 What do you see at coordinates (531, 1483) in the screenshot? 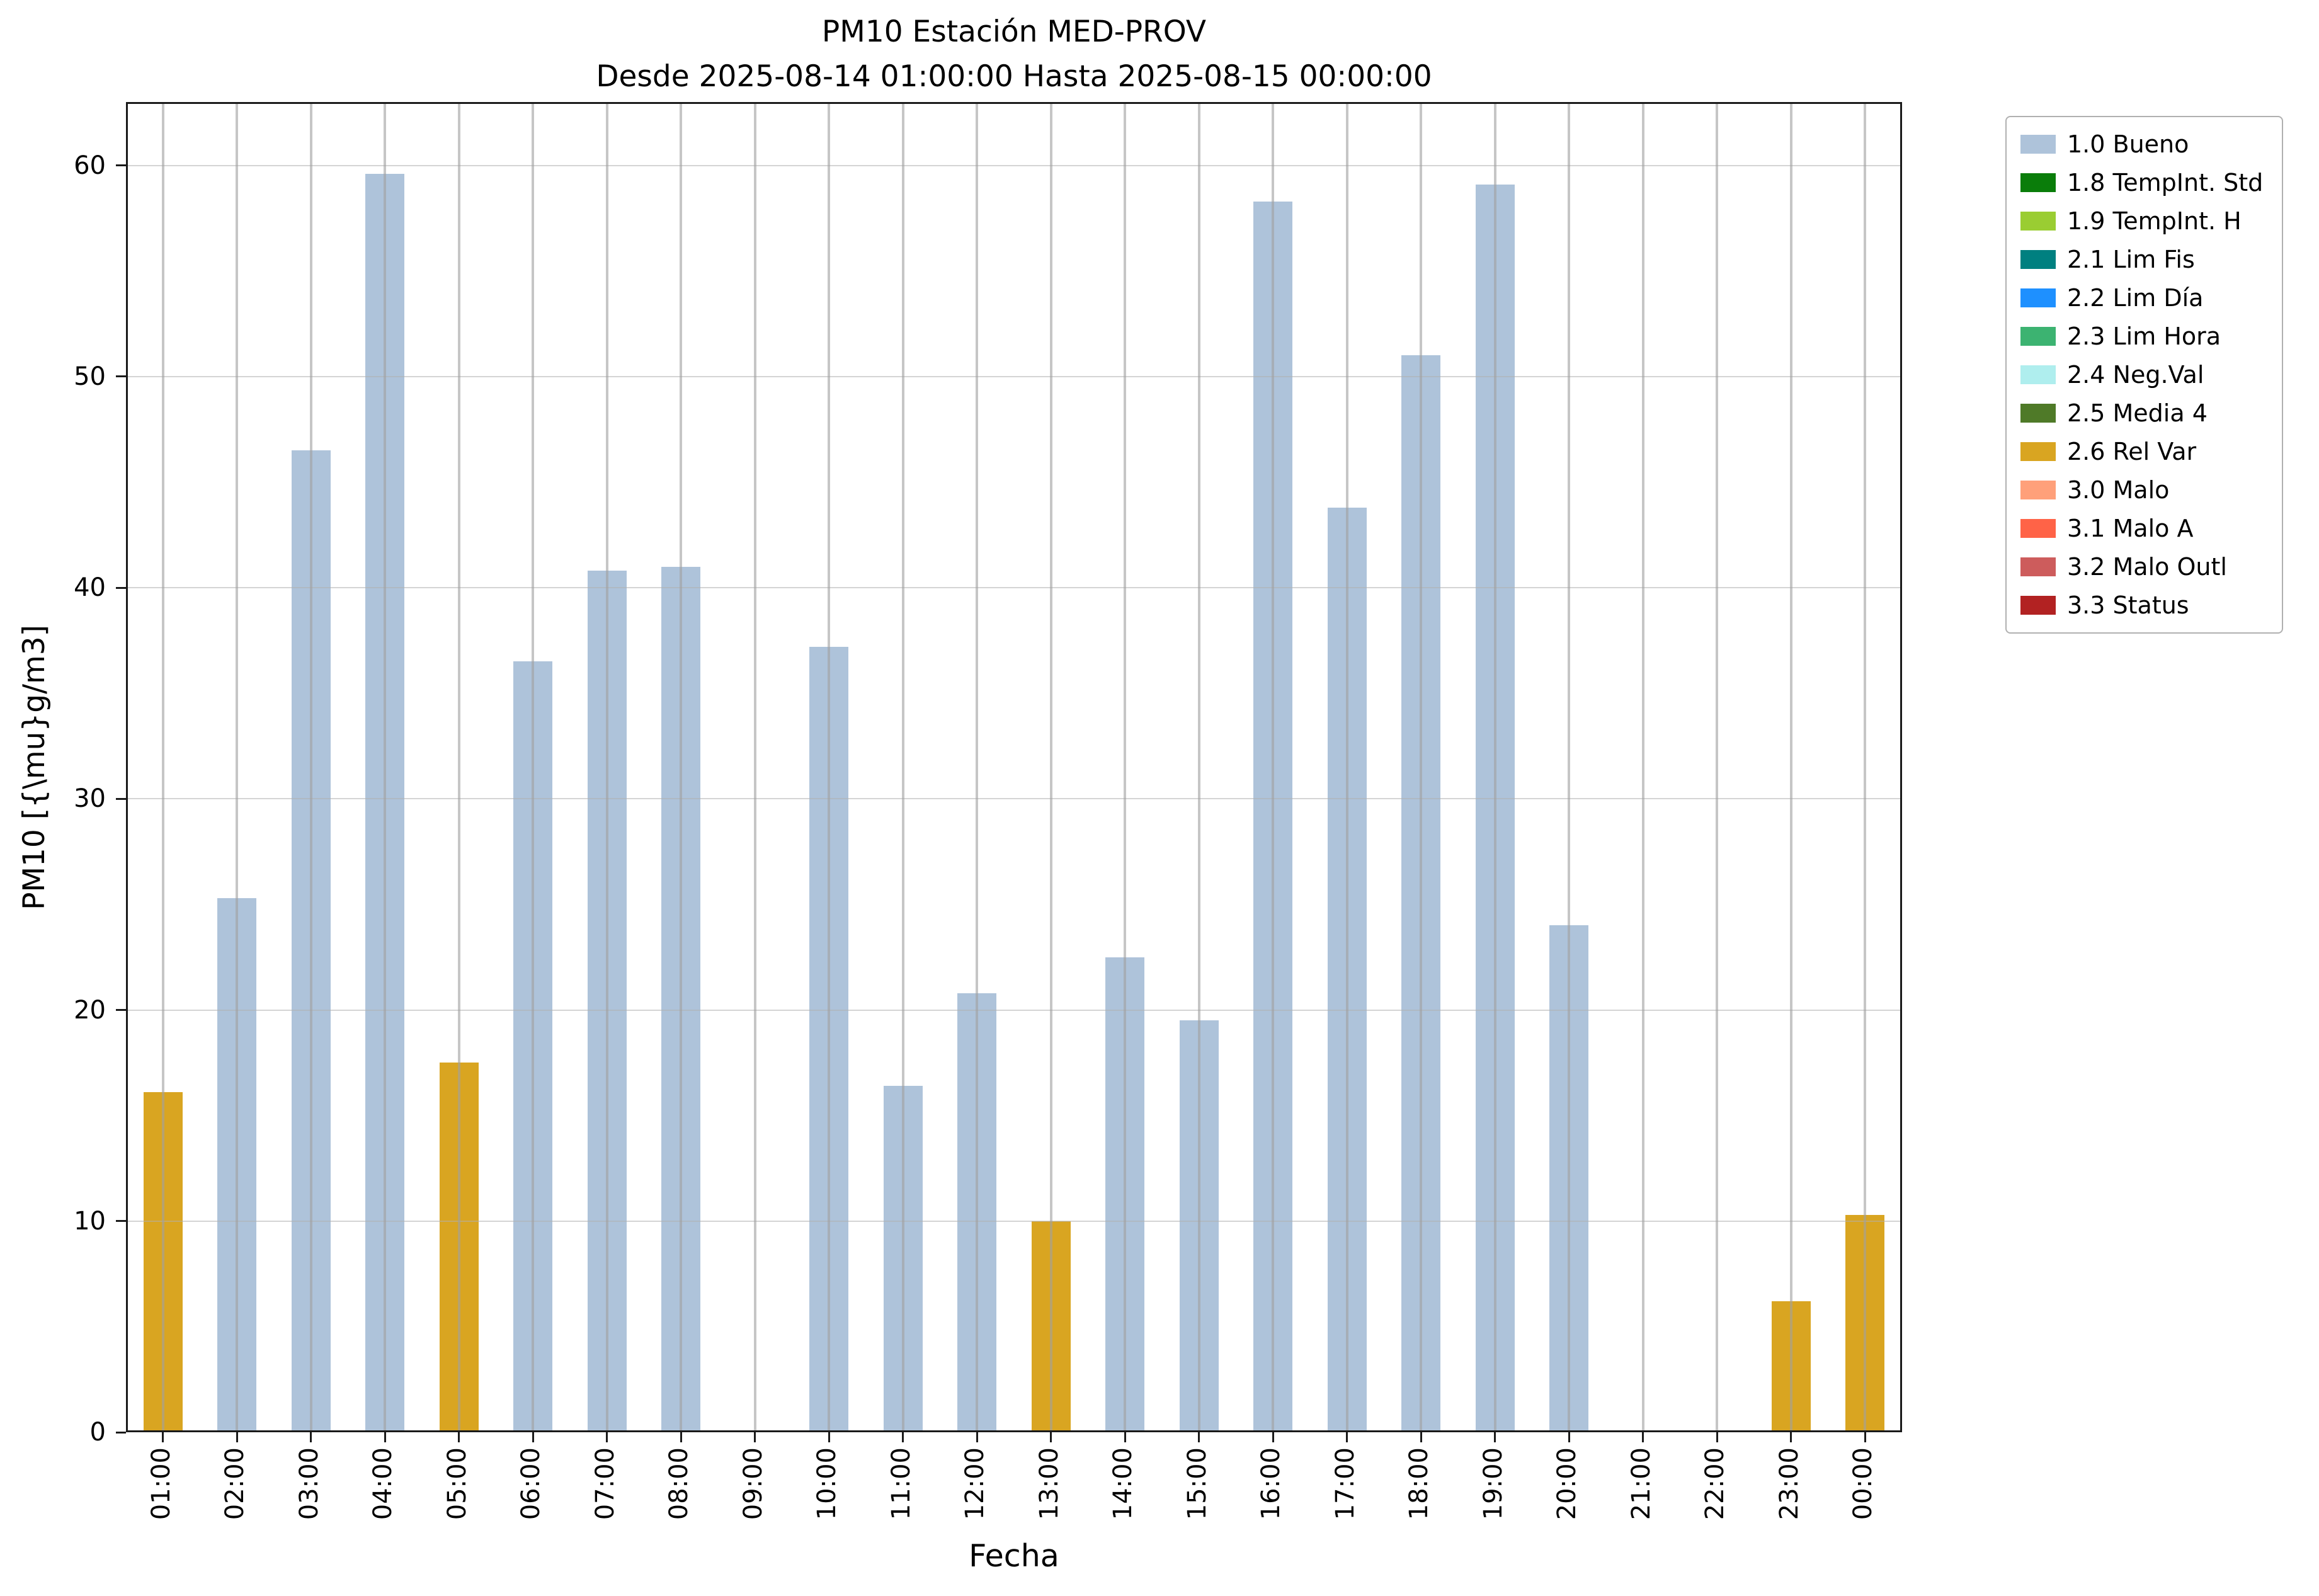
I see `x-tick-label: 06:00` at bounding box center [531, 1483].